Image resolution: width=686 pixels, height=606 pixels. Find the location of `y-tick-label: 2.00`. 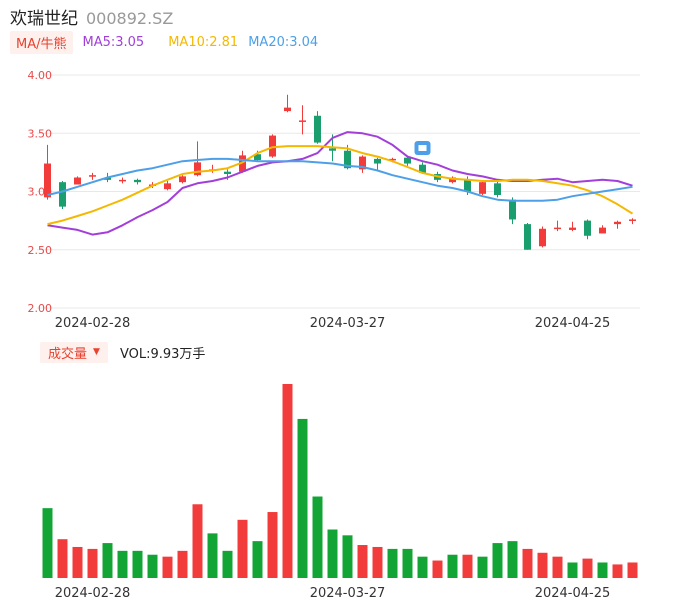

y-tick-label: 2.00 is located at coordinates (40, 308).